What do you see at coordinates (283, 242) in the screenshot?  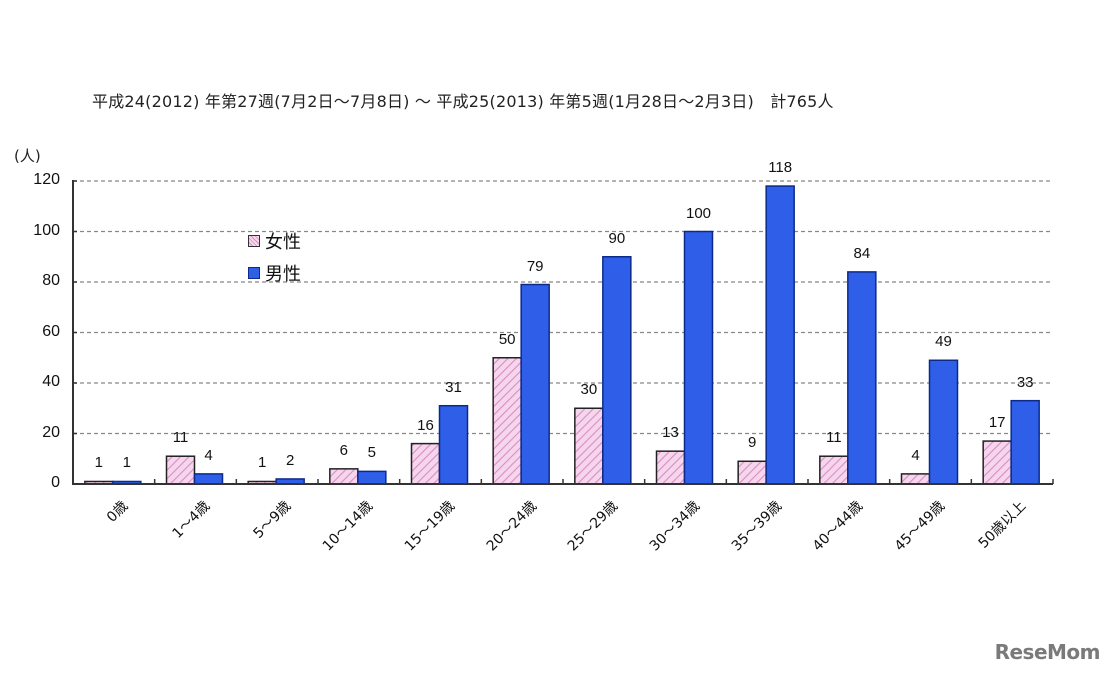 I see `legend-label-female: 女性` at bounding box center [283, 242].